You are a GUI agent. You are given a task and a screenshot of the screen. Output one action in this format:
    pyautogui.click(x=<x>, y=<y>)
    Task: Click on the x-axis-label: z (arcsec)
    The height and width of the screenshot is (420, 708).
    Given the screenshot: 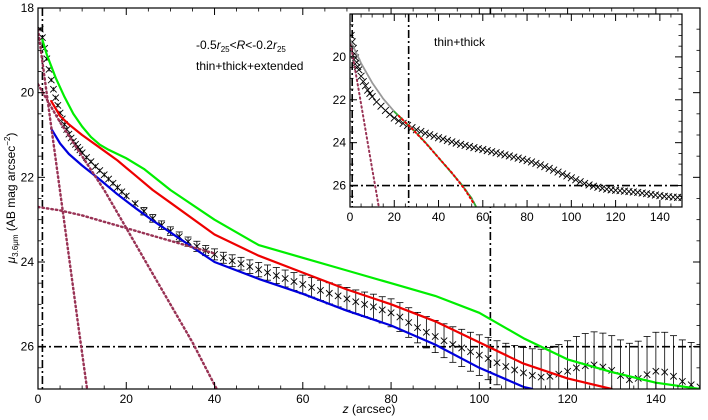 What is the action you would take?
    pyautogui.click(x=369, y=409)
    